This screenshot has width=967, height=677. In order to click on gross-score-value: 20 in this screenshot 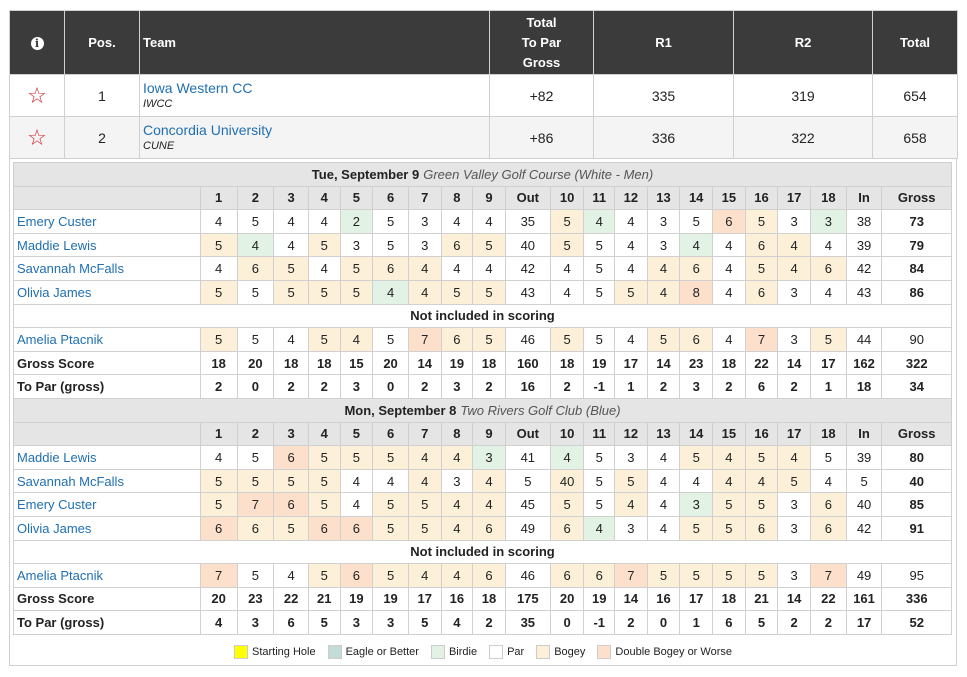, I will do `click(390, 363)`.